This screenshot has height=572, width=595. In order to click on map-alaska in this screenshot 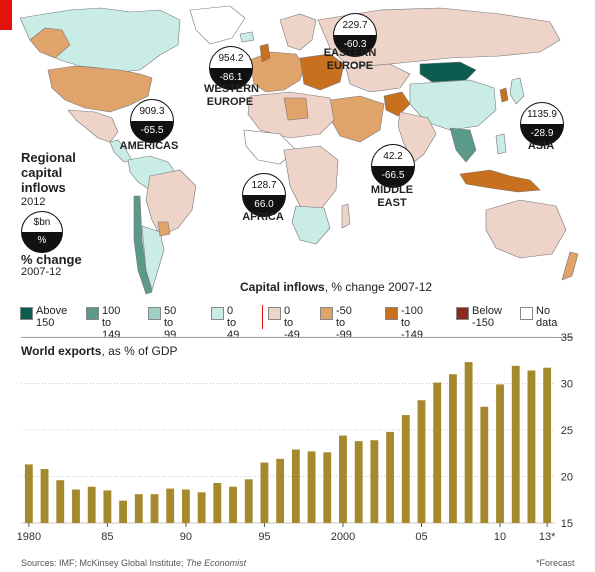, I will do `click(50, 43)`.